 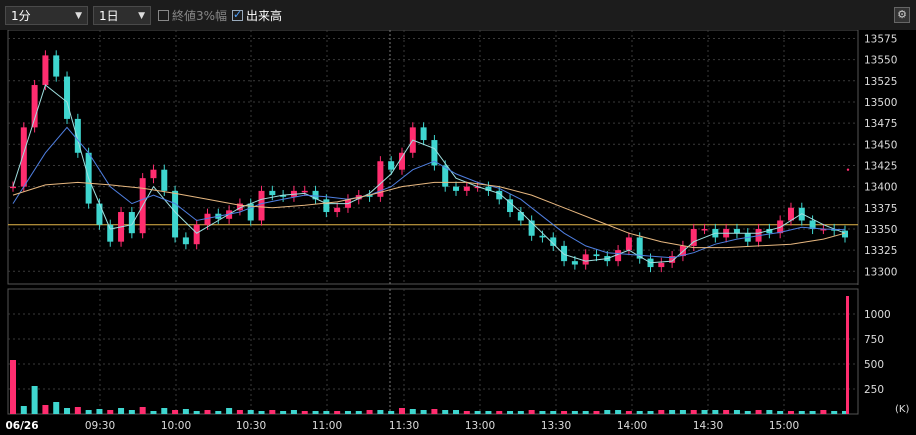 I want to click on time-tick-label: 10:00, so click(x=176, y=426).